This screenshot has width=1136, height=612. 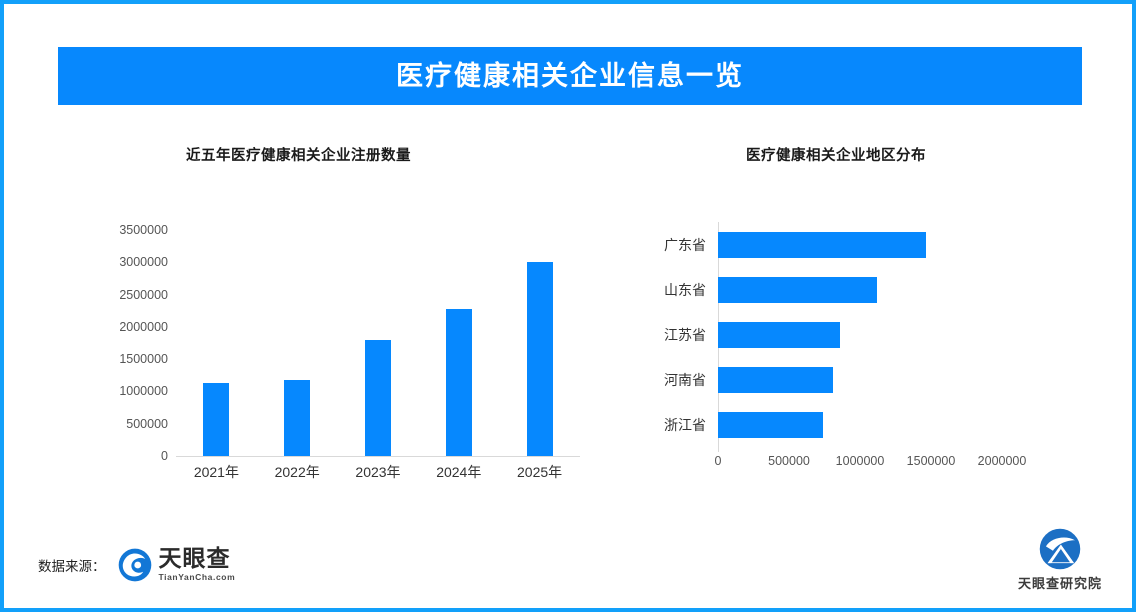 I want to click on y-axis-tick-label: 1500000, so click(x=143, y=359).